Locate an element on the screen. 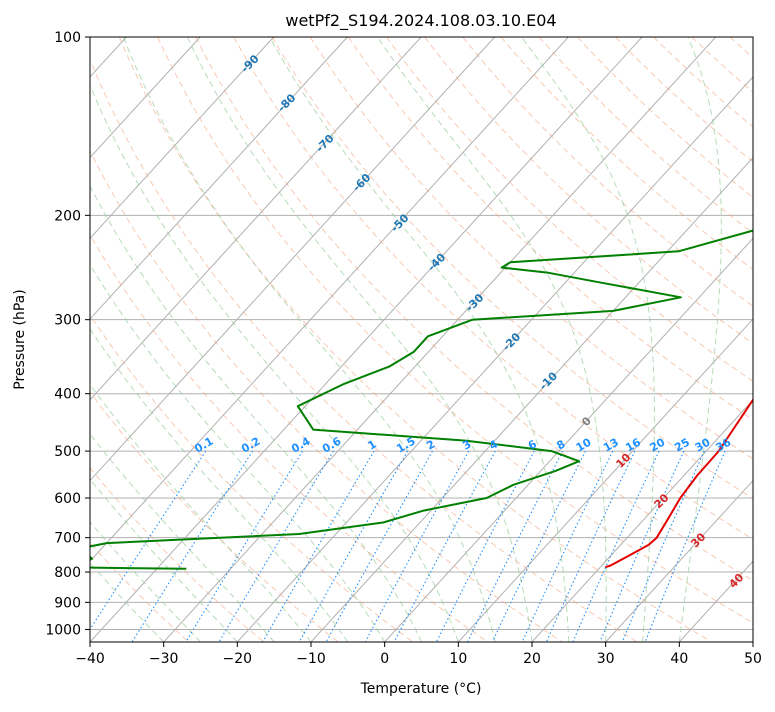 This screenshot has height=712, width=775. mixing-ratio-label: 1 is located at coordinates (372, 445).